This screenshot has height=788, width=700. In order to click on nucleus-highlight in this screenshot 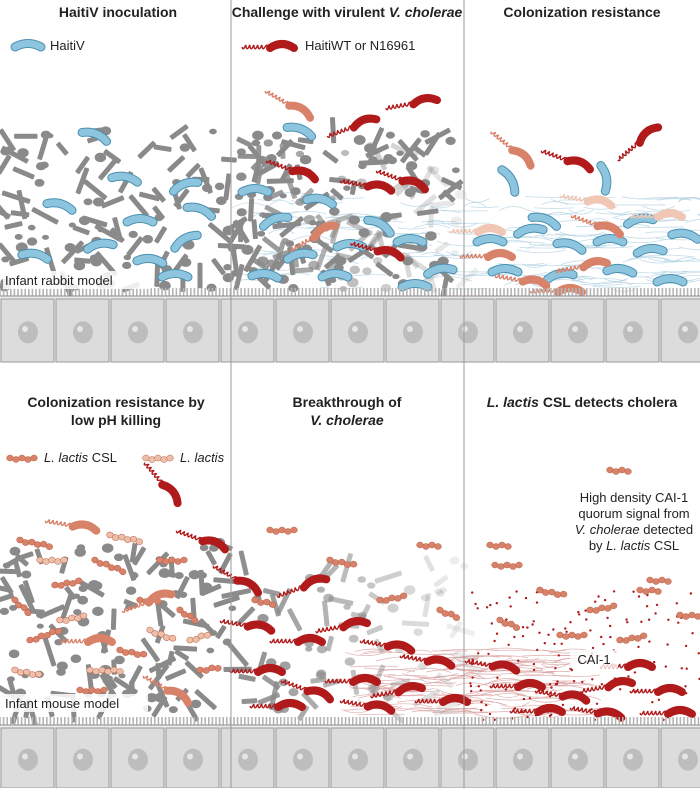, I will do `click(520, 329)`.